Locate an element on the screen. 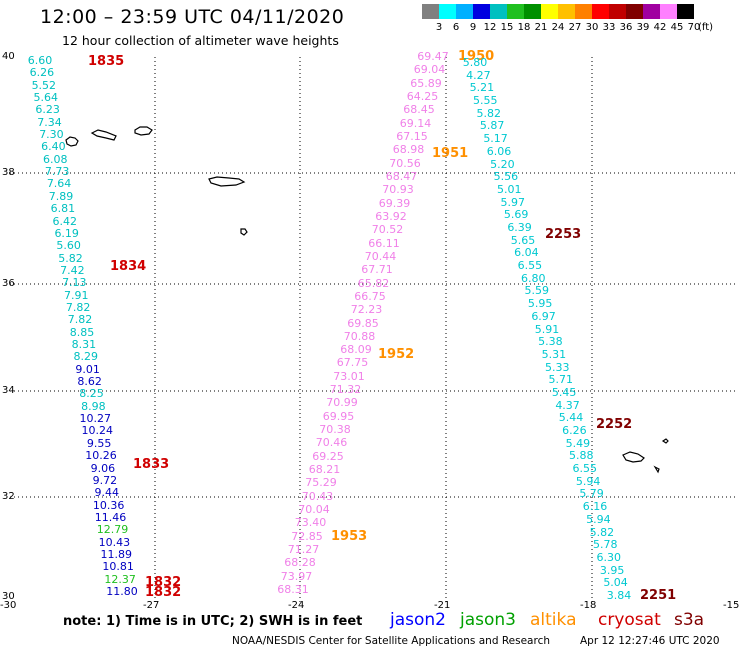  altika-value: 63.92 is located at coordinates (391, 216).